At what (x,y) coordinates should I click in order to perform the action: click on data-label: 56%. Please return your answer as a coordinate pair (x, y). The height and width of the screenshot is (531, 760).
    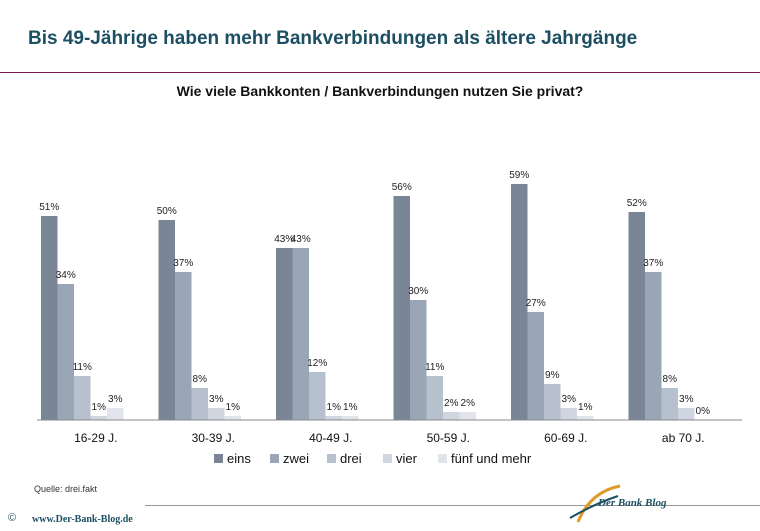
    Looking at the image, I should click on (402, 187).